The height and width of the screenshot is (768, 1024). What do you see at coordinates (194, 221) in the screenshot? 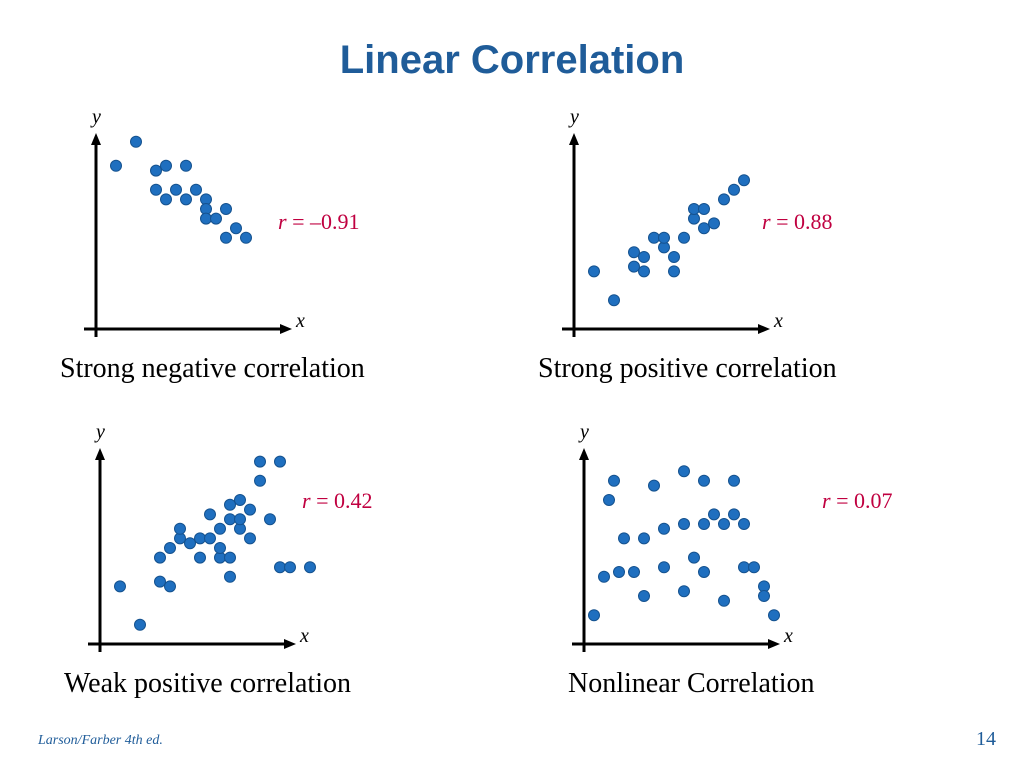
I see `scatter-plot-strong-negative: yx` at bounding box center [194, 221].